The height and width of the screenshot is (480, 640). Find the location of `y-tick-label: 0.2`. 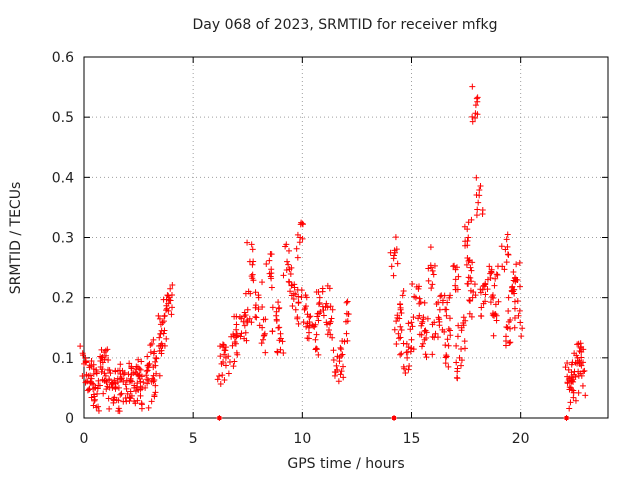

y-tick-label: 0.2 is located at coordinates (63, 299).